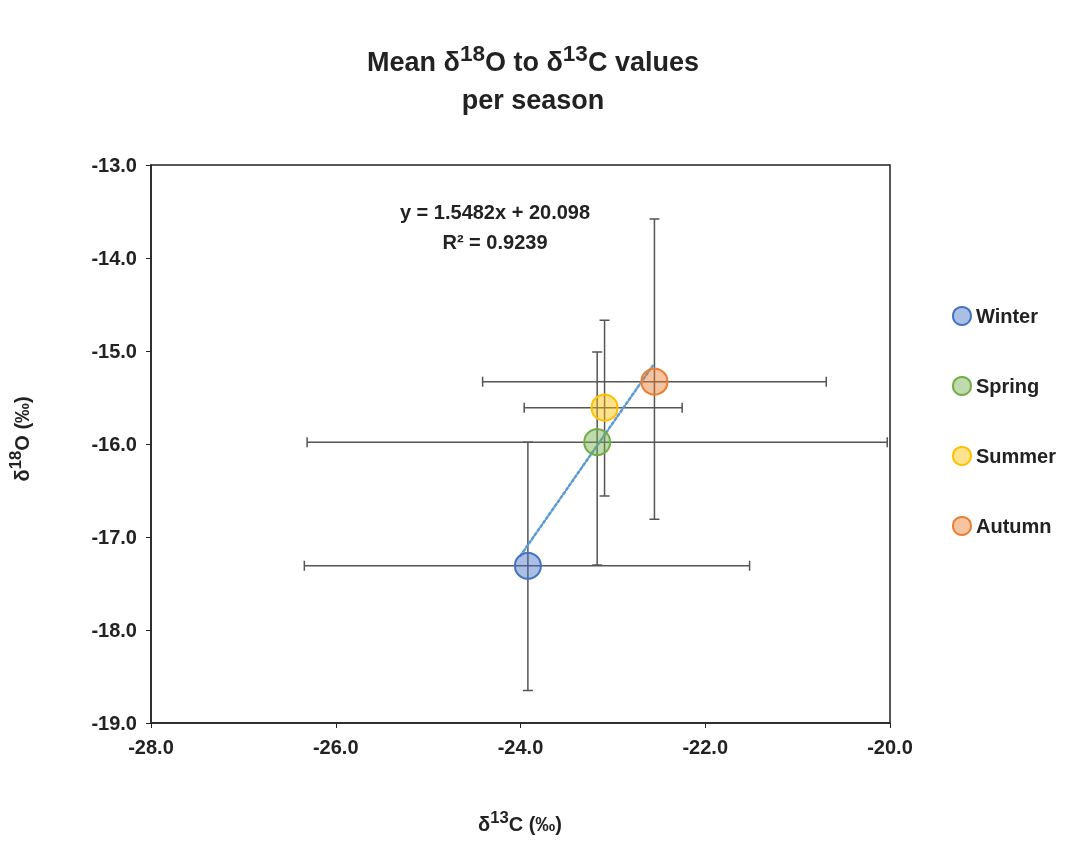 The width and height of the screenshot is (1066, 842). Describe the element at coordinates (495, 242) in the screenshot. I see `annotation: R² = 0.9239` at that location.